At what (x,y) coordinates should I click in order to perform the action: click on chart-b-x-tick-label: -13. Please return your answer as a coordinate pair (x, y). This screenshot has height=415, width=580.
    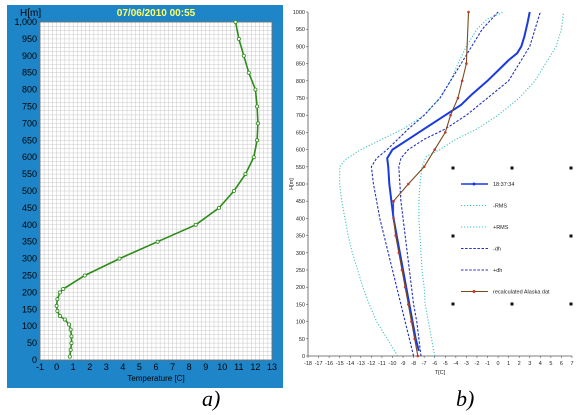
    Looking at the image, I should click on (361, 364).